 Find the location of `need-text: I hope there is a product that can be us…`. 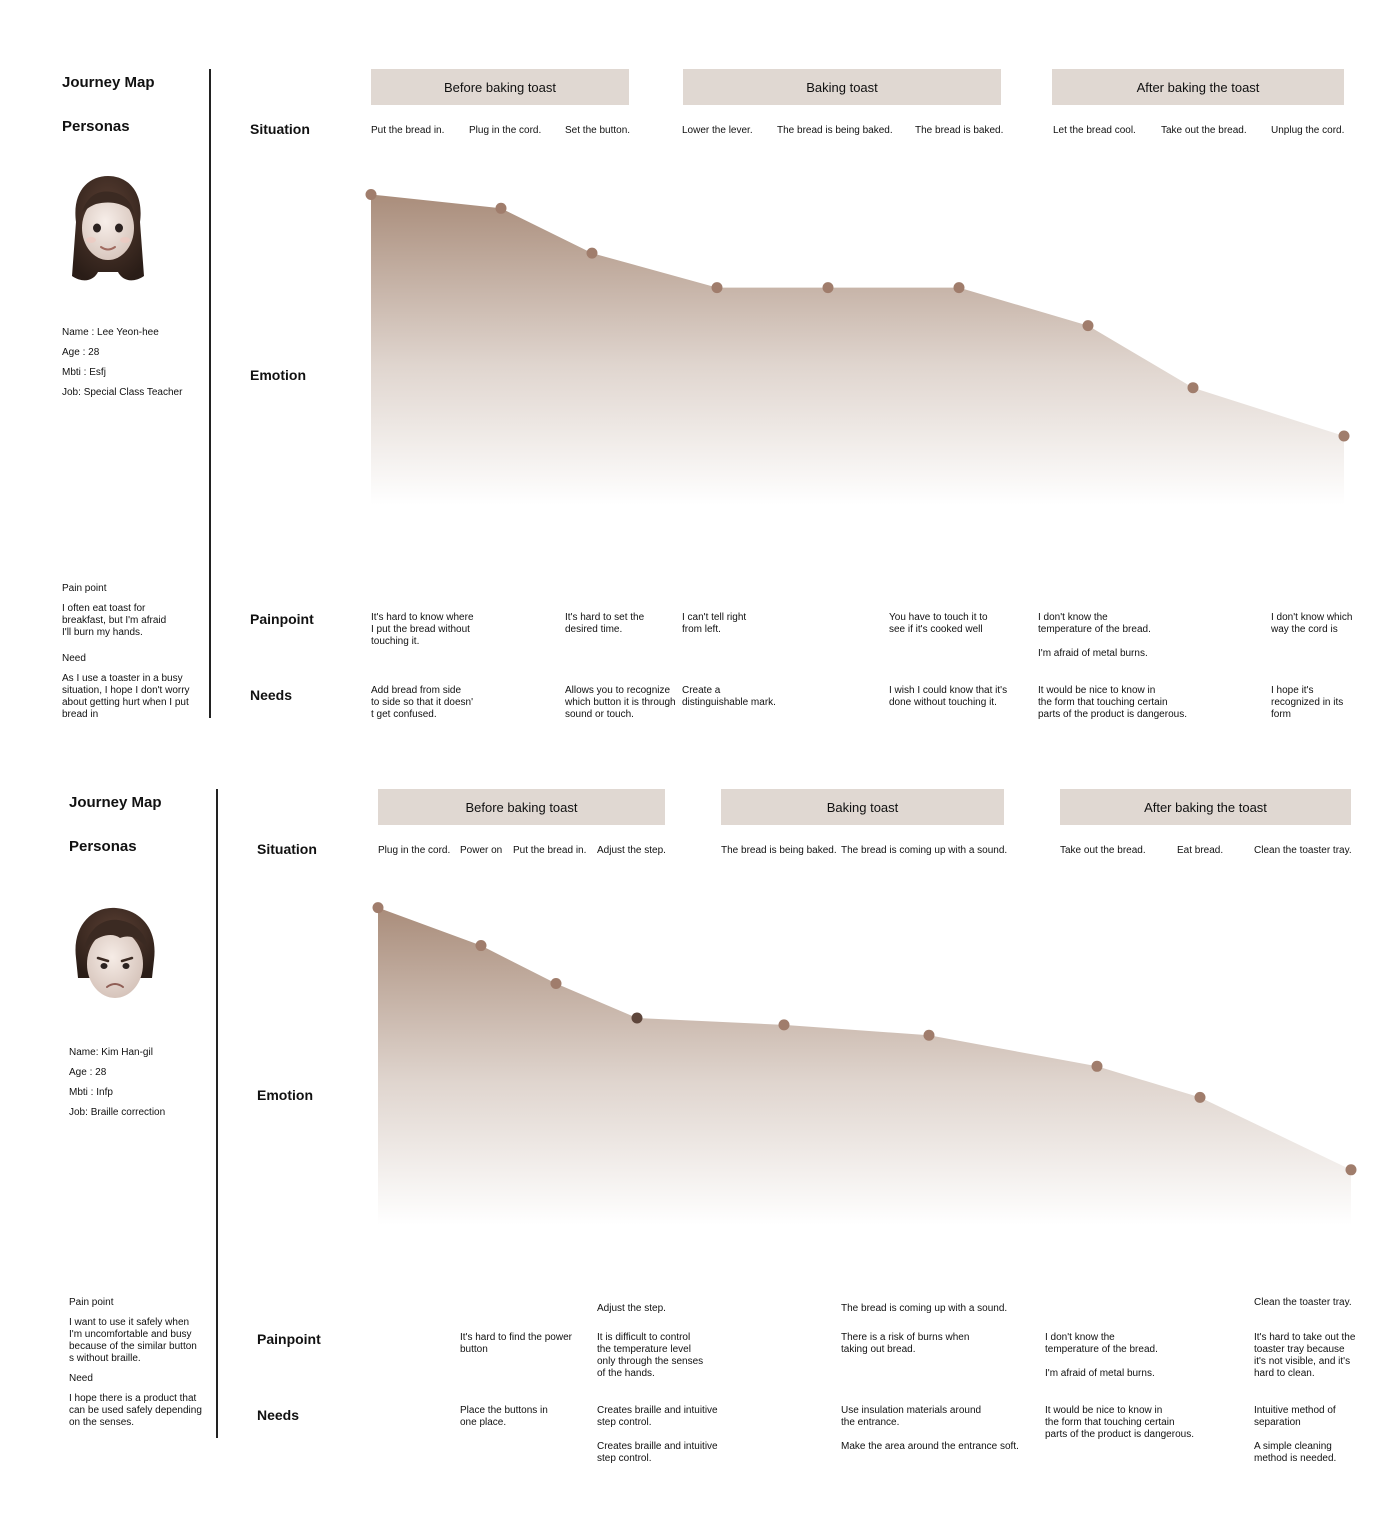

need-text: I hope there is a product that can be us… is located at coordinates (135, 1410).